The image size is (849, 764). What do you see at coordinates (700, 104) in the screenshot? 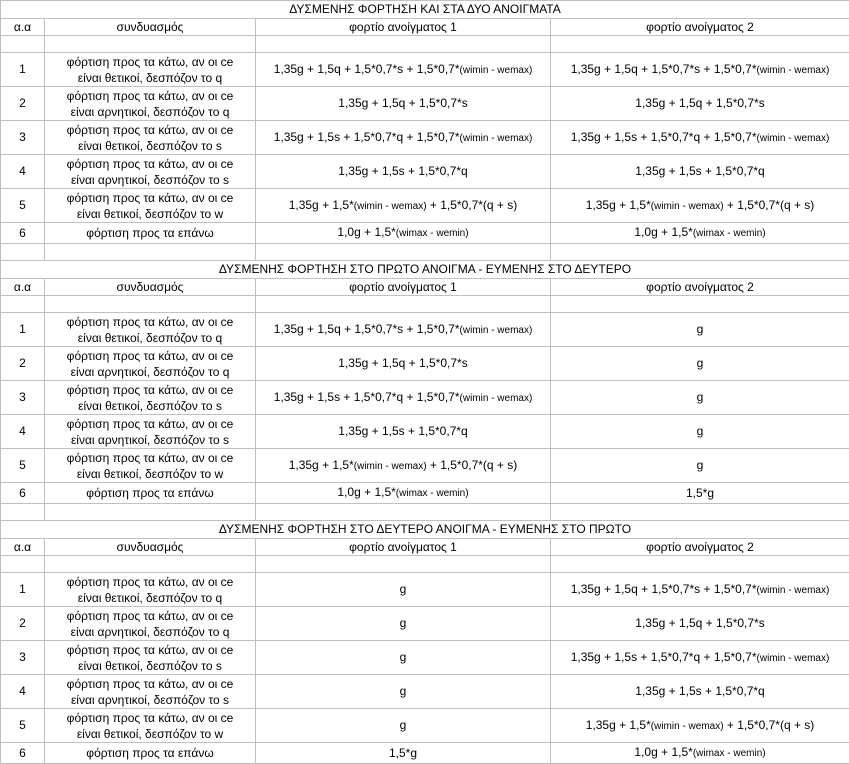
I see `load-span-2-cell: 1,35g + 1,5q + 1,5*0,7*s` at bounding box center [700, 104].